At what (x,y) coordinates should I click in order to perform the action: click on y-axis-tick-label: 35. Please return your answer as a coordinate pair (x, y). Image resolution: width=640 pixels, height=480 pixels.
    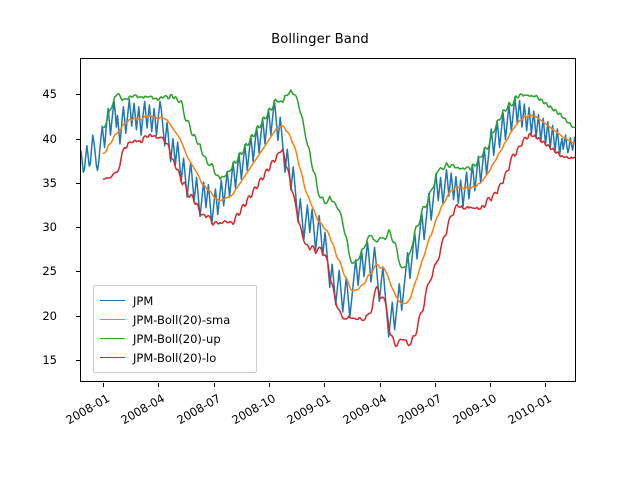
    Looking at the image, I should click on (49, 182).